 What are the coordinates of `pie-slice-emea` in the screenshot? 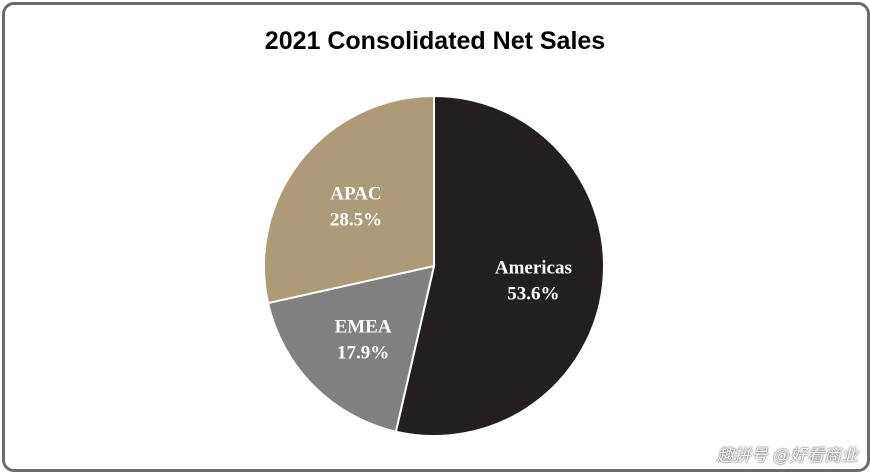 It's located at (351, 348).